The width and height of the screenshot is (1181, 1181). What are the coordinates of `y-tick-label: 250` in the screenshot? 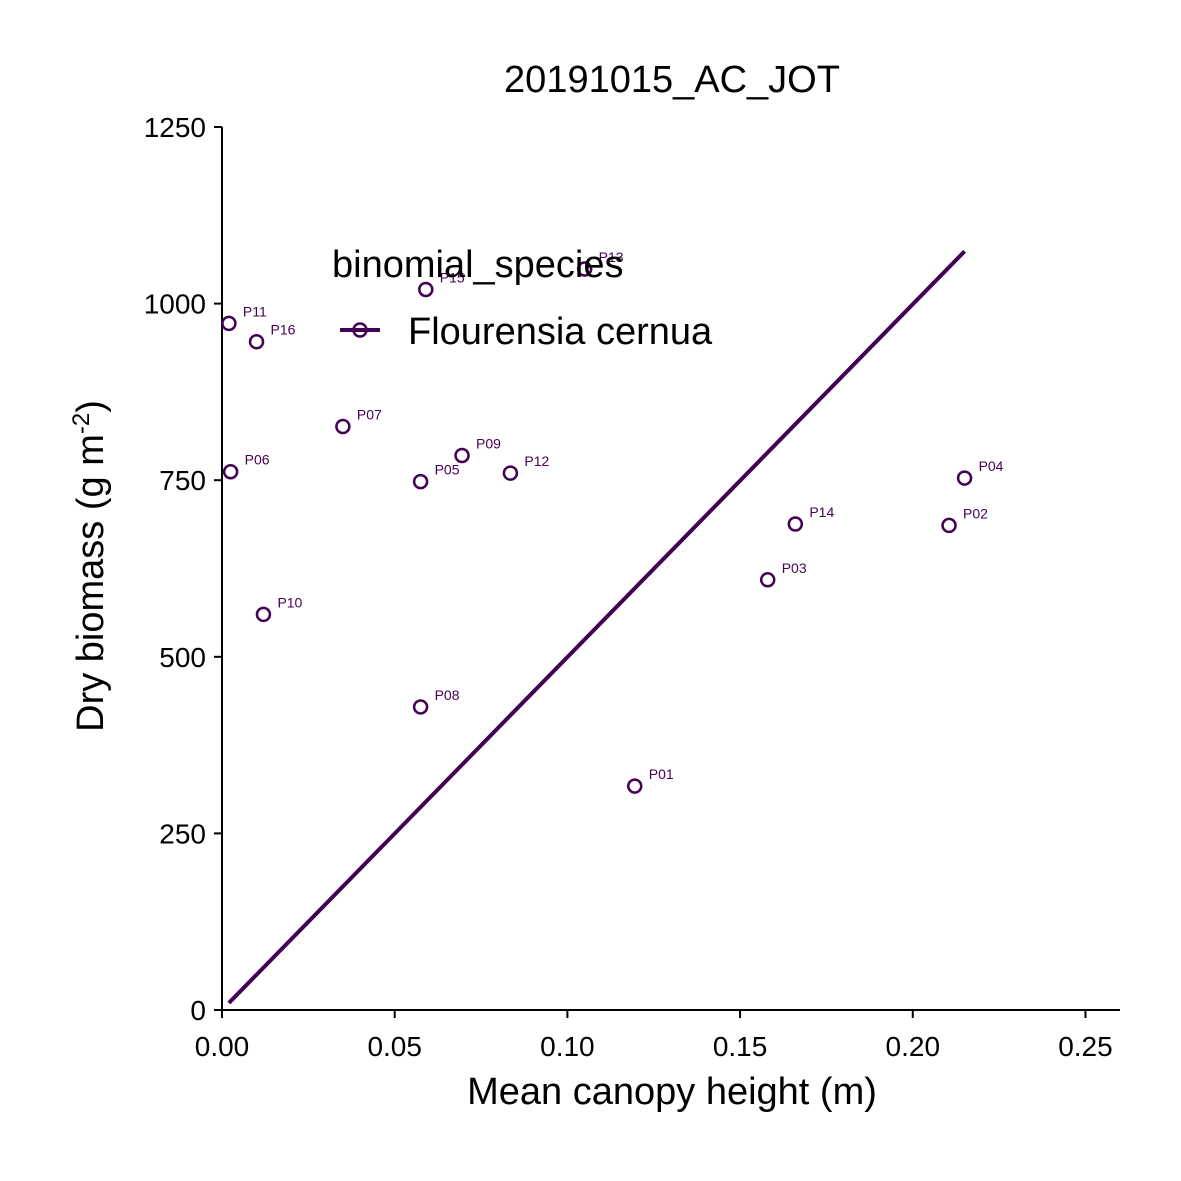 It's located at (182, 833).